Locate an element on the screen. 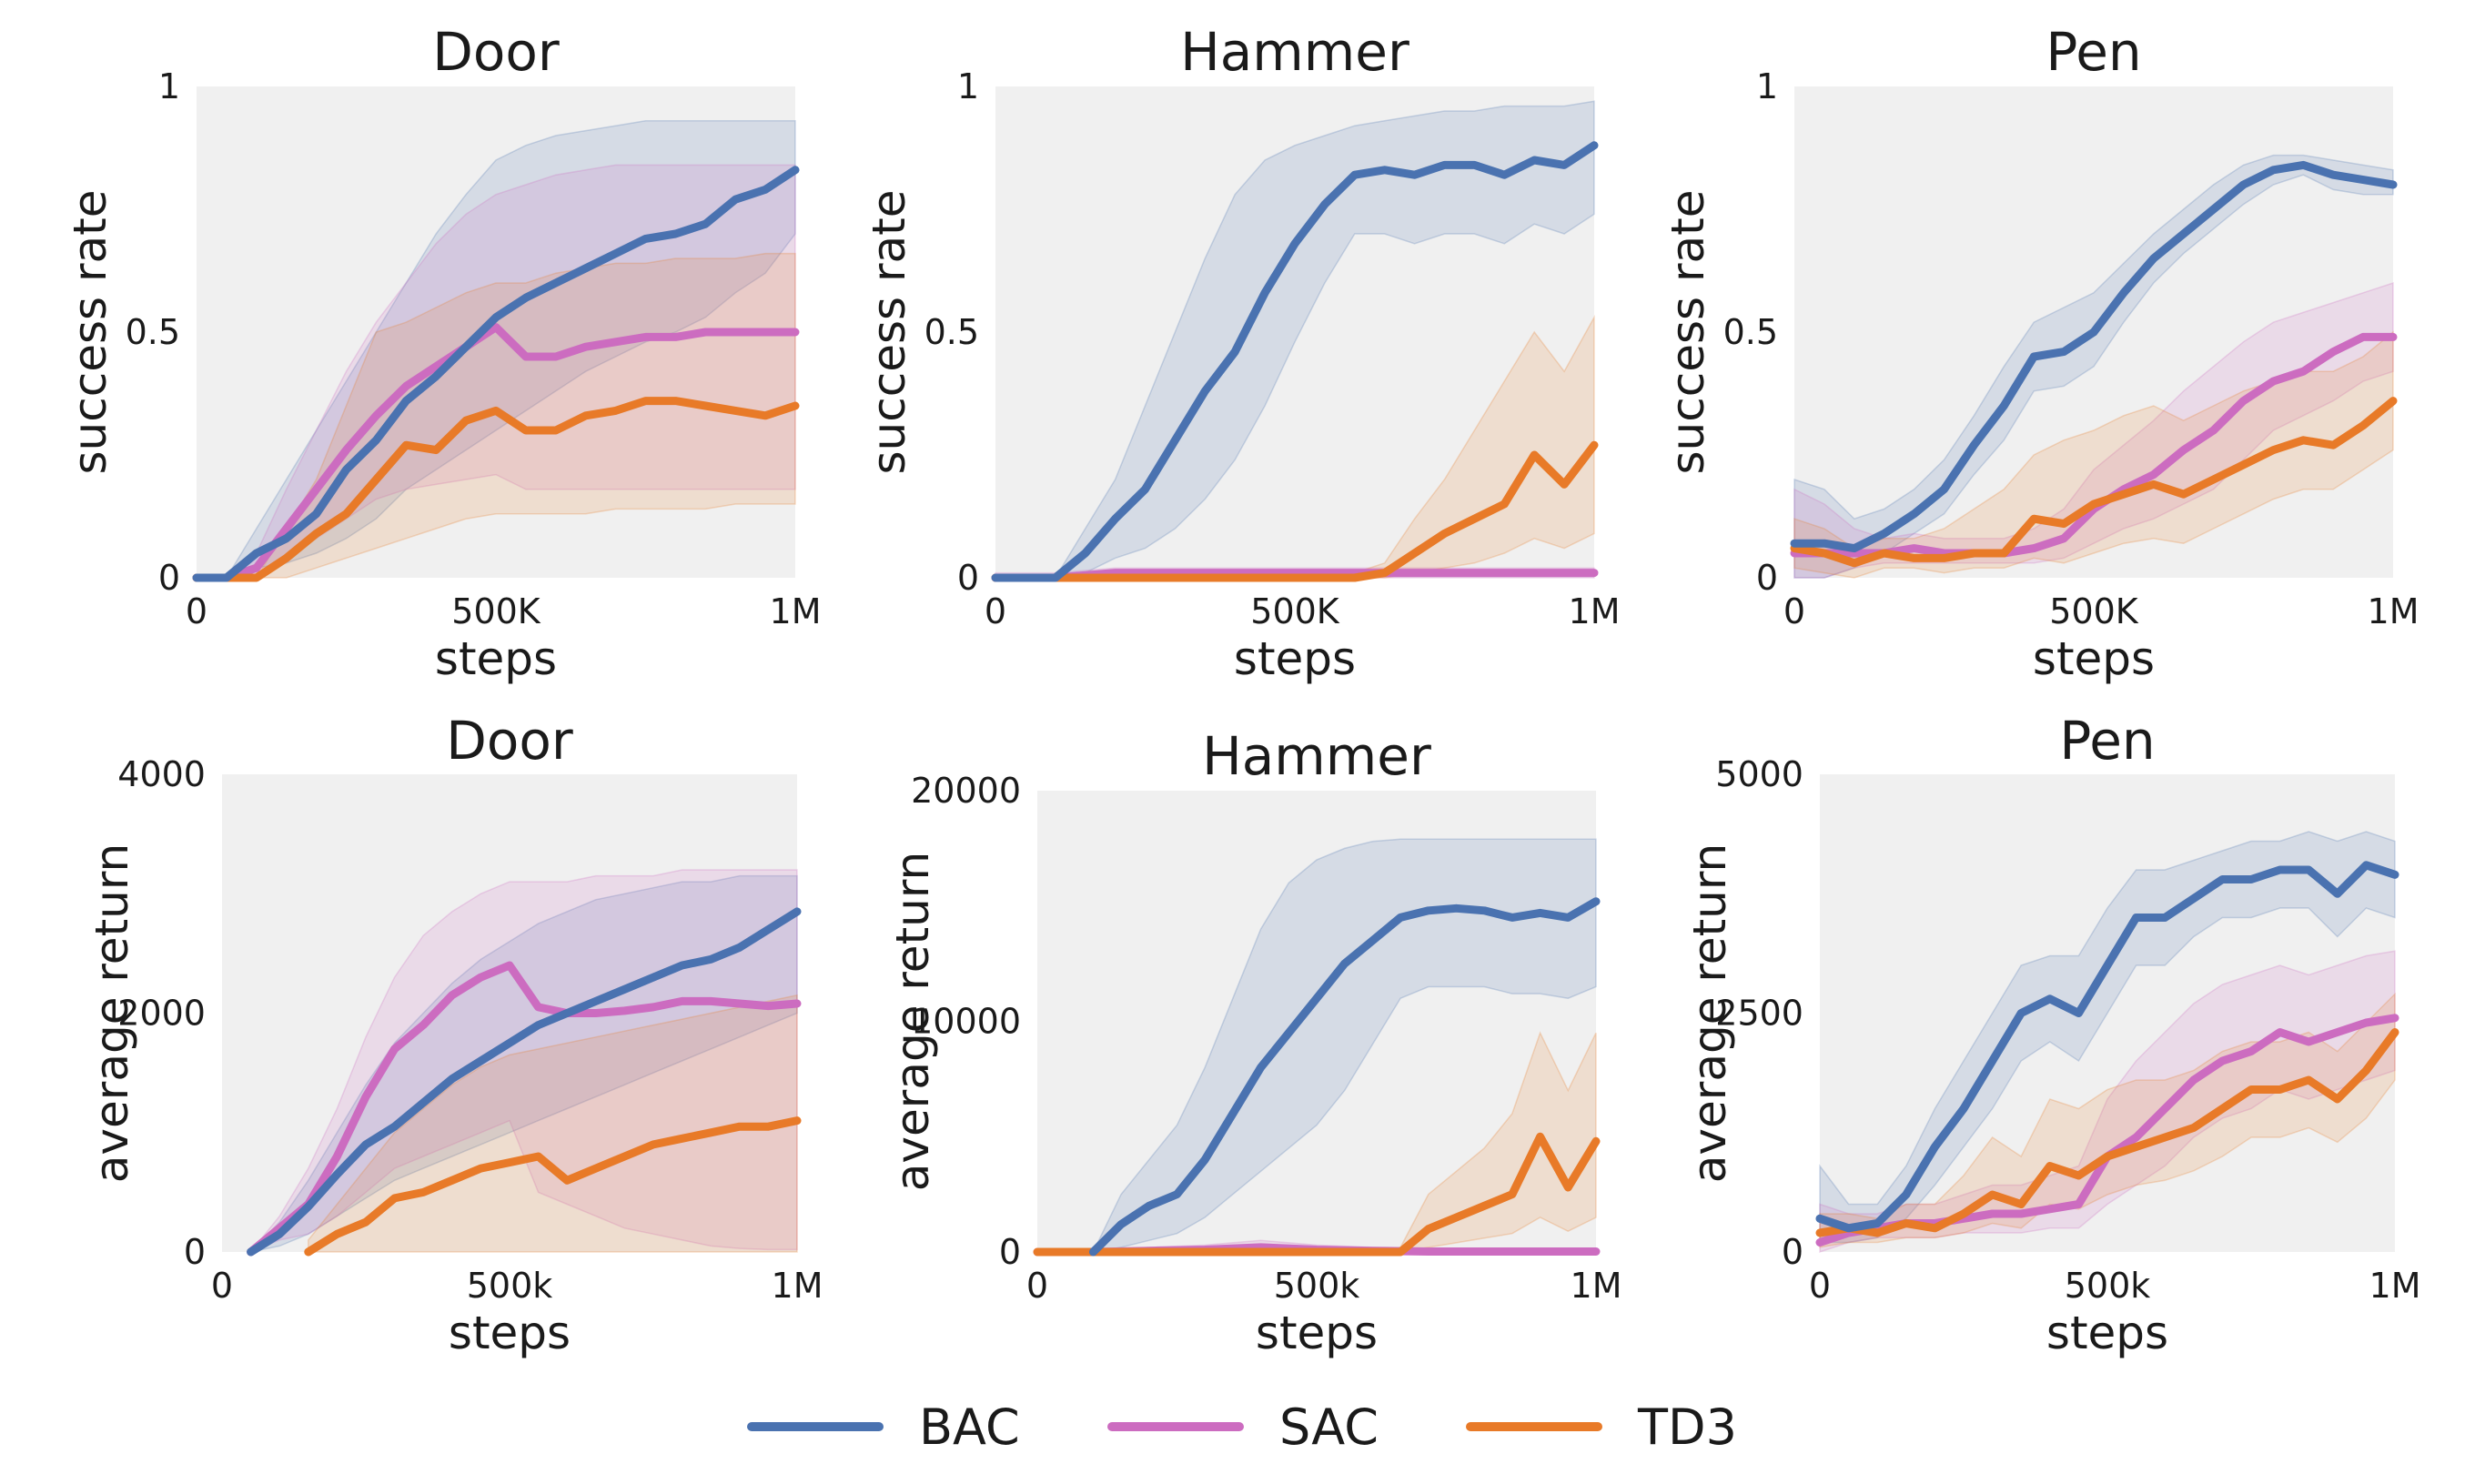 Image resolution: width=2475 pixels, height=1484 pixels. y-tick-label: 5000 is located at coordinates (1759, 774).